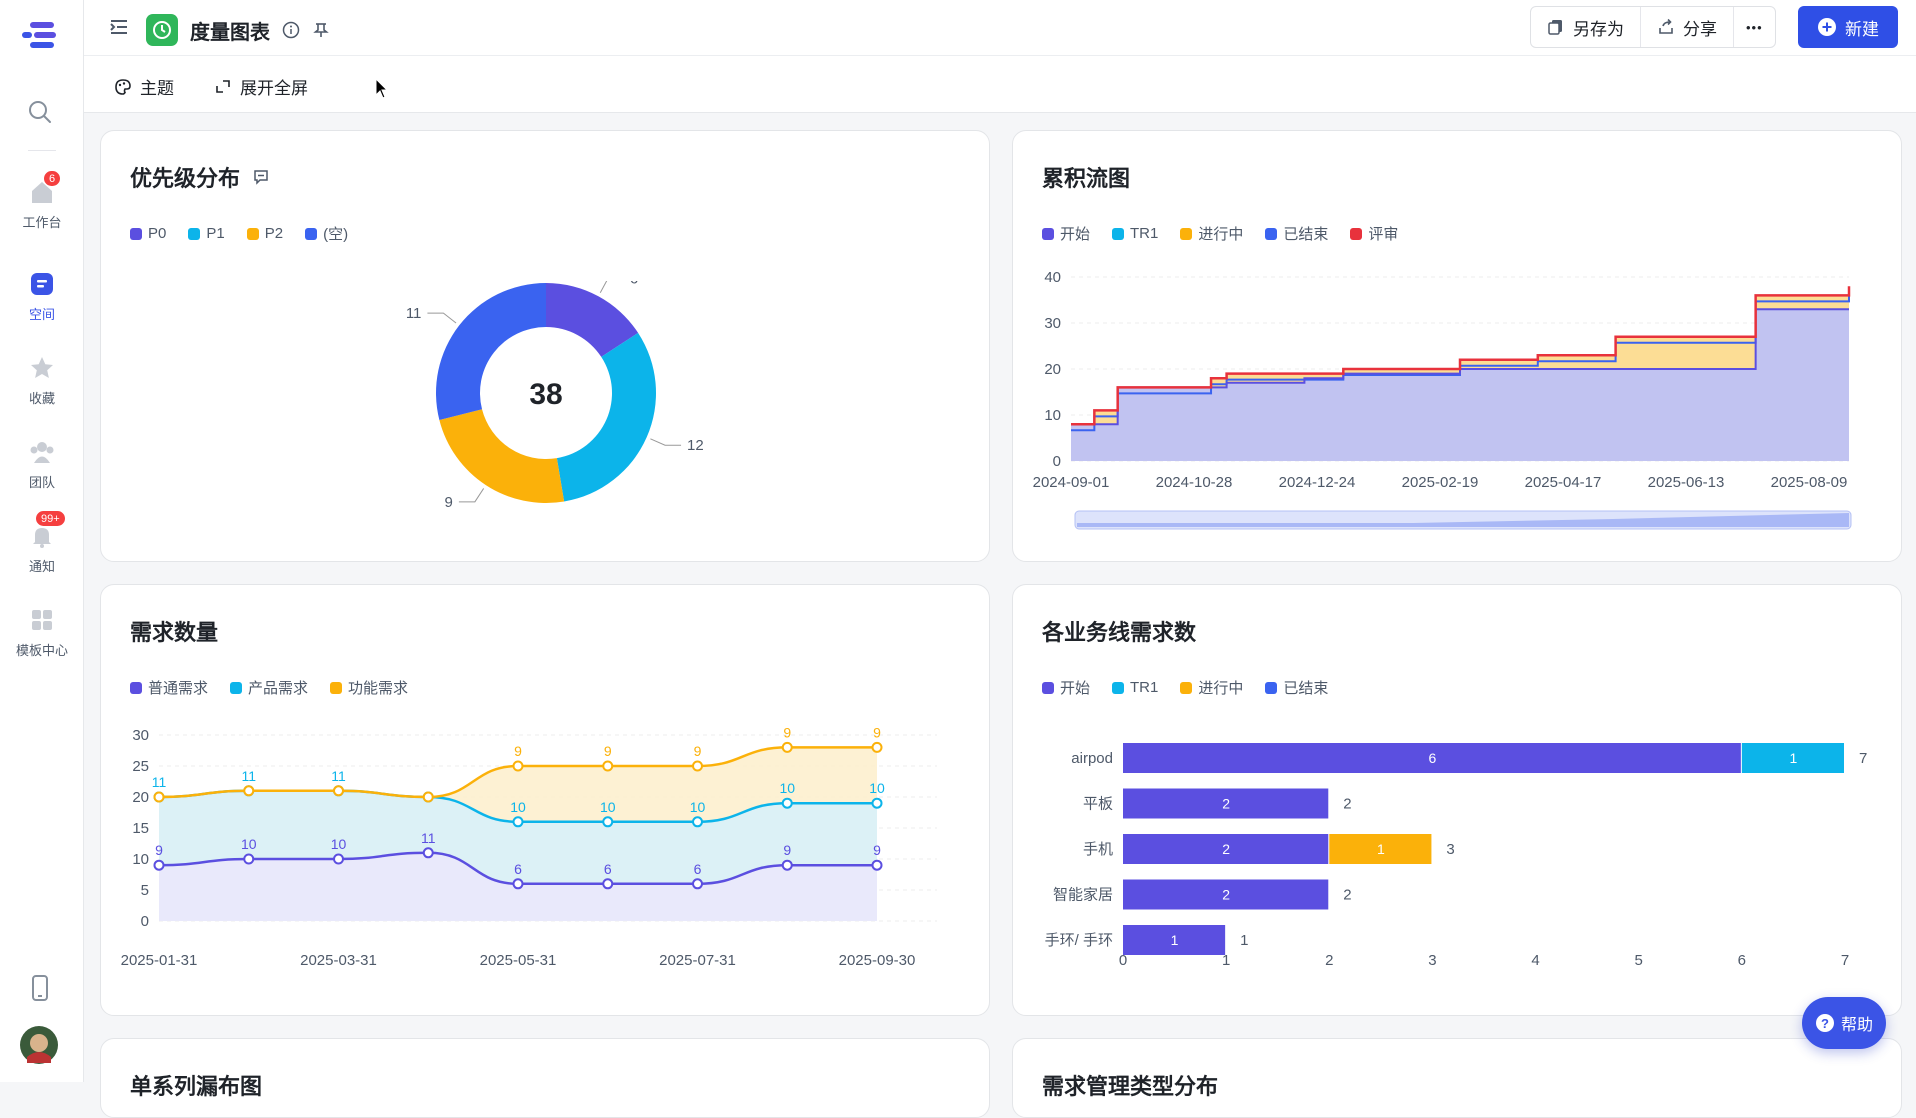  I want to click on legend-item: 普通需求, so click(169, 687).